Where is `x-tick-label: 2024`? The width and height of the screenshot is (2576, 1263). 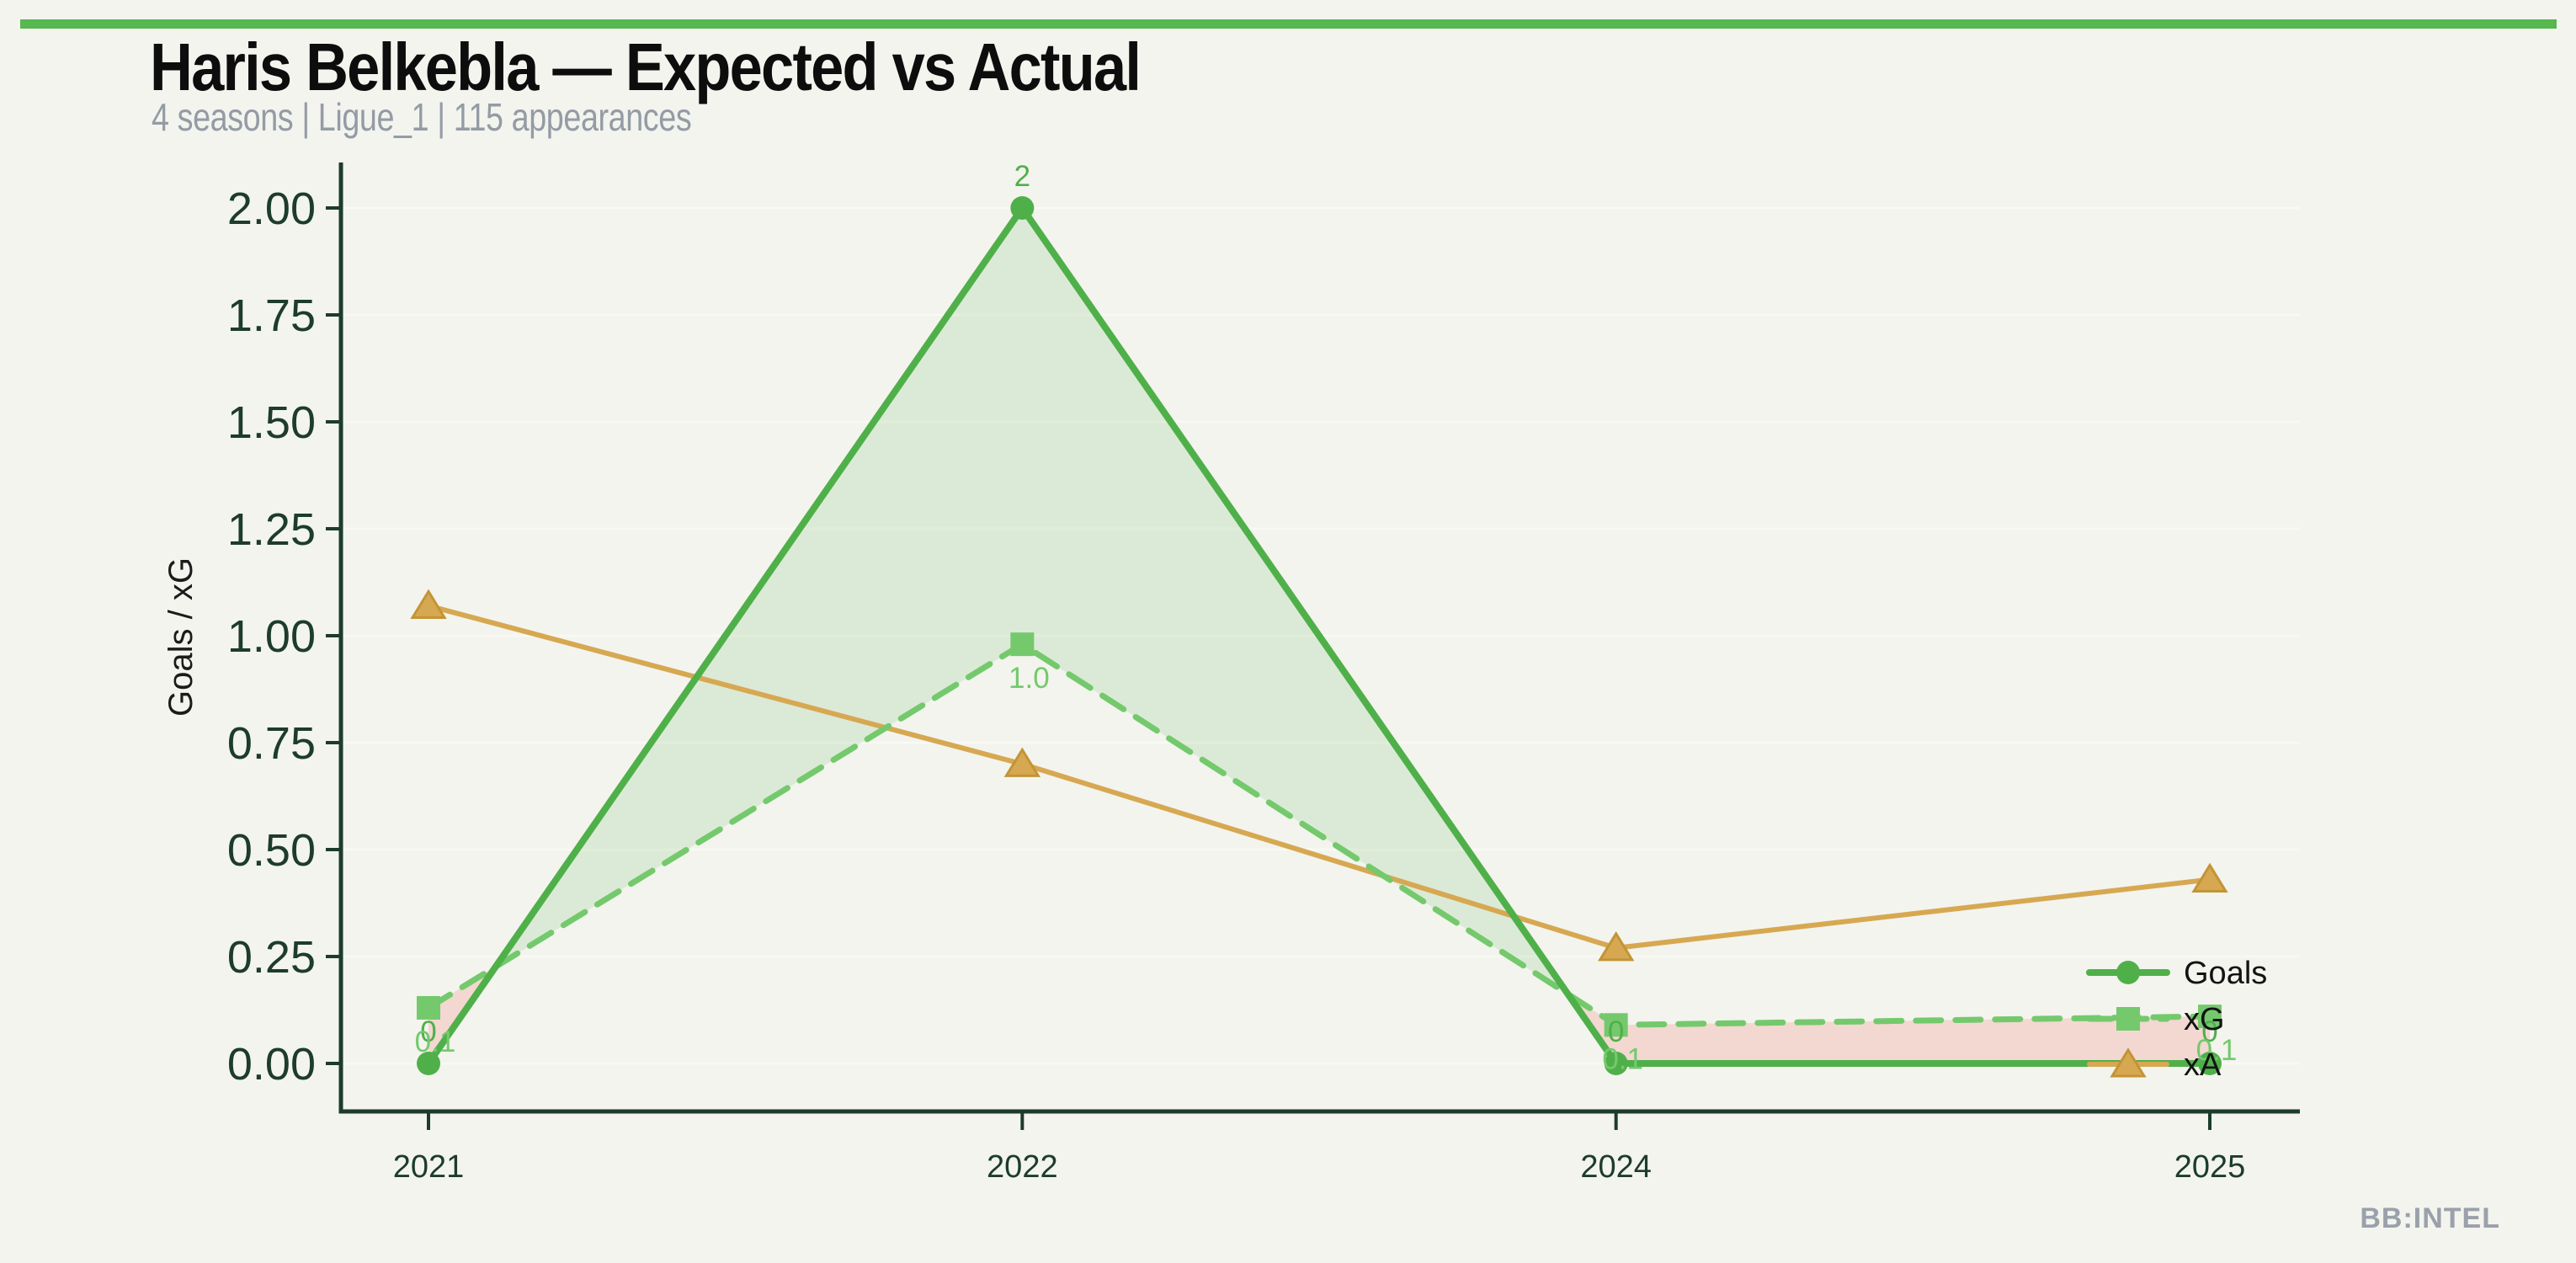 x-tick-label: 2024 is located at coordinates (1616, 1167).